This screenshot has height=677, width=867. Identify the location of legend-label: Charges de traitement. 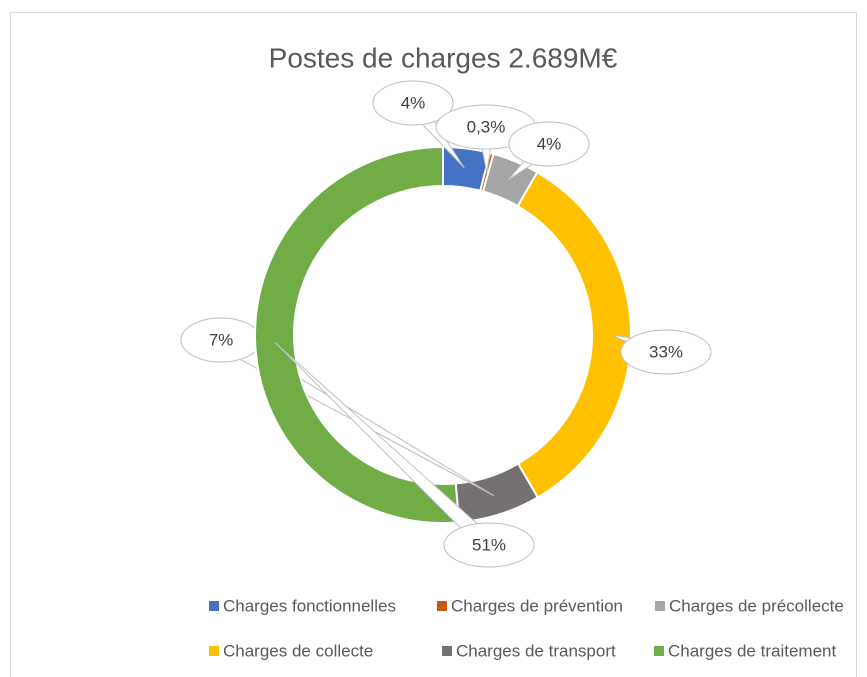
(752, 650).